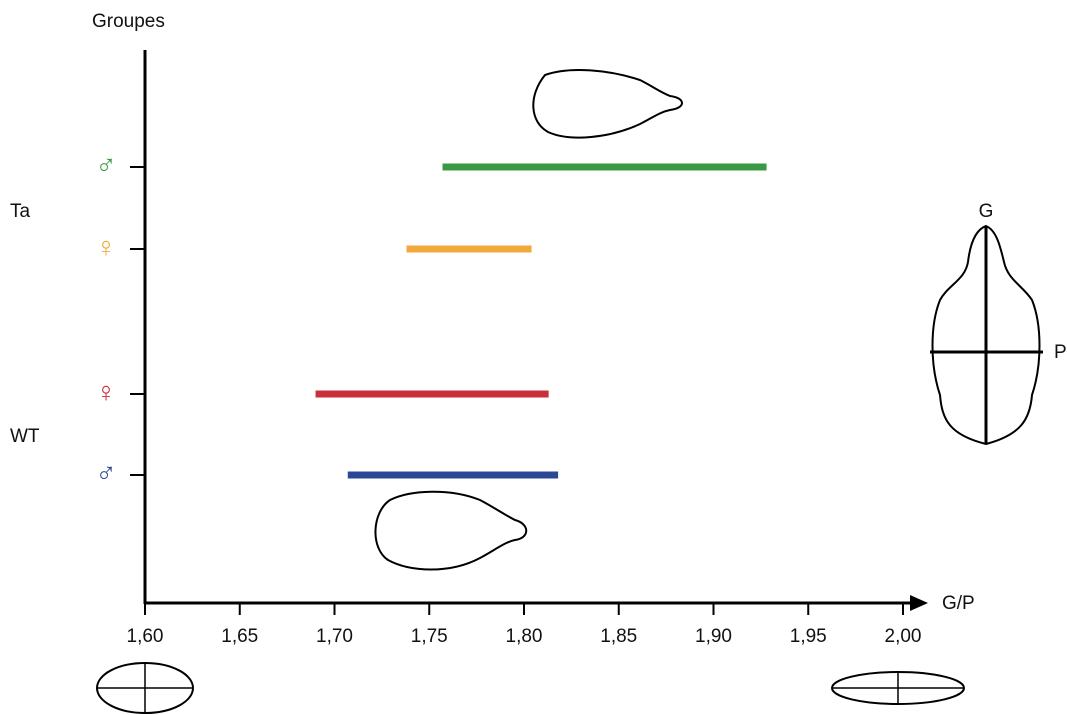 The height and width of the screenshot is (715, 1067). I want to click on x-tick-label: 2,00, so click(903, 636).